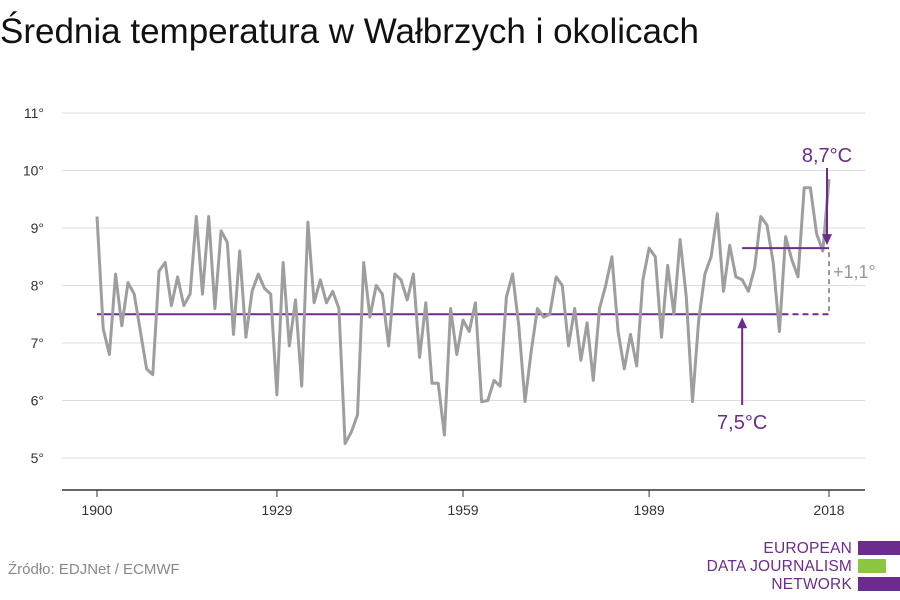 The height and width of the screenshot is (600, 900). I want to click on y-tick-label: 8°, so click(37, 286).